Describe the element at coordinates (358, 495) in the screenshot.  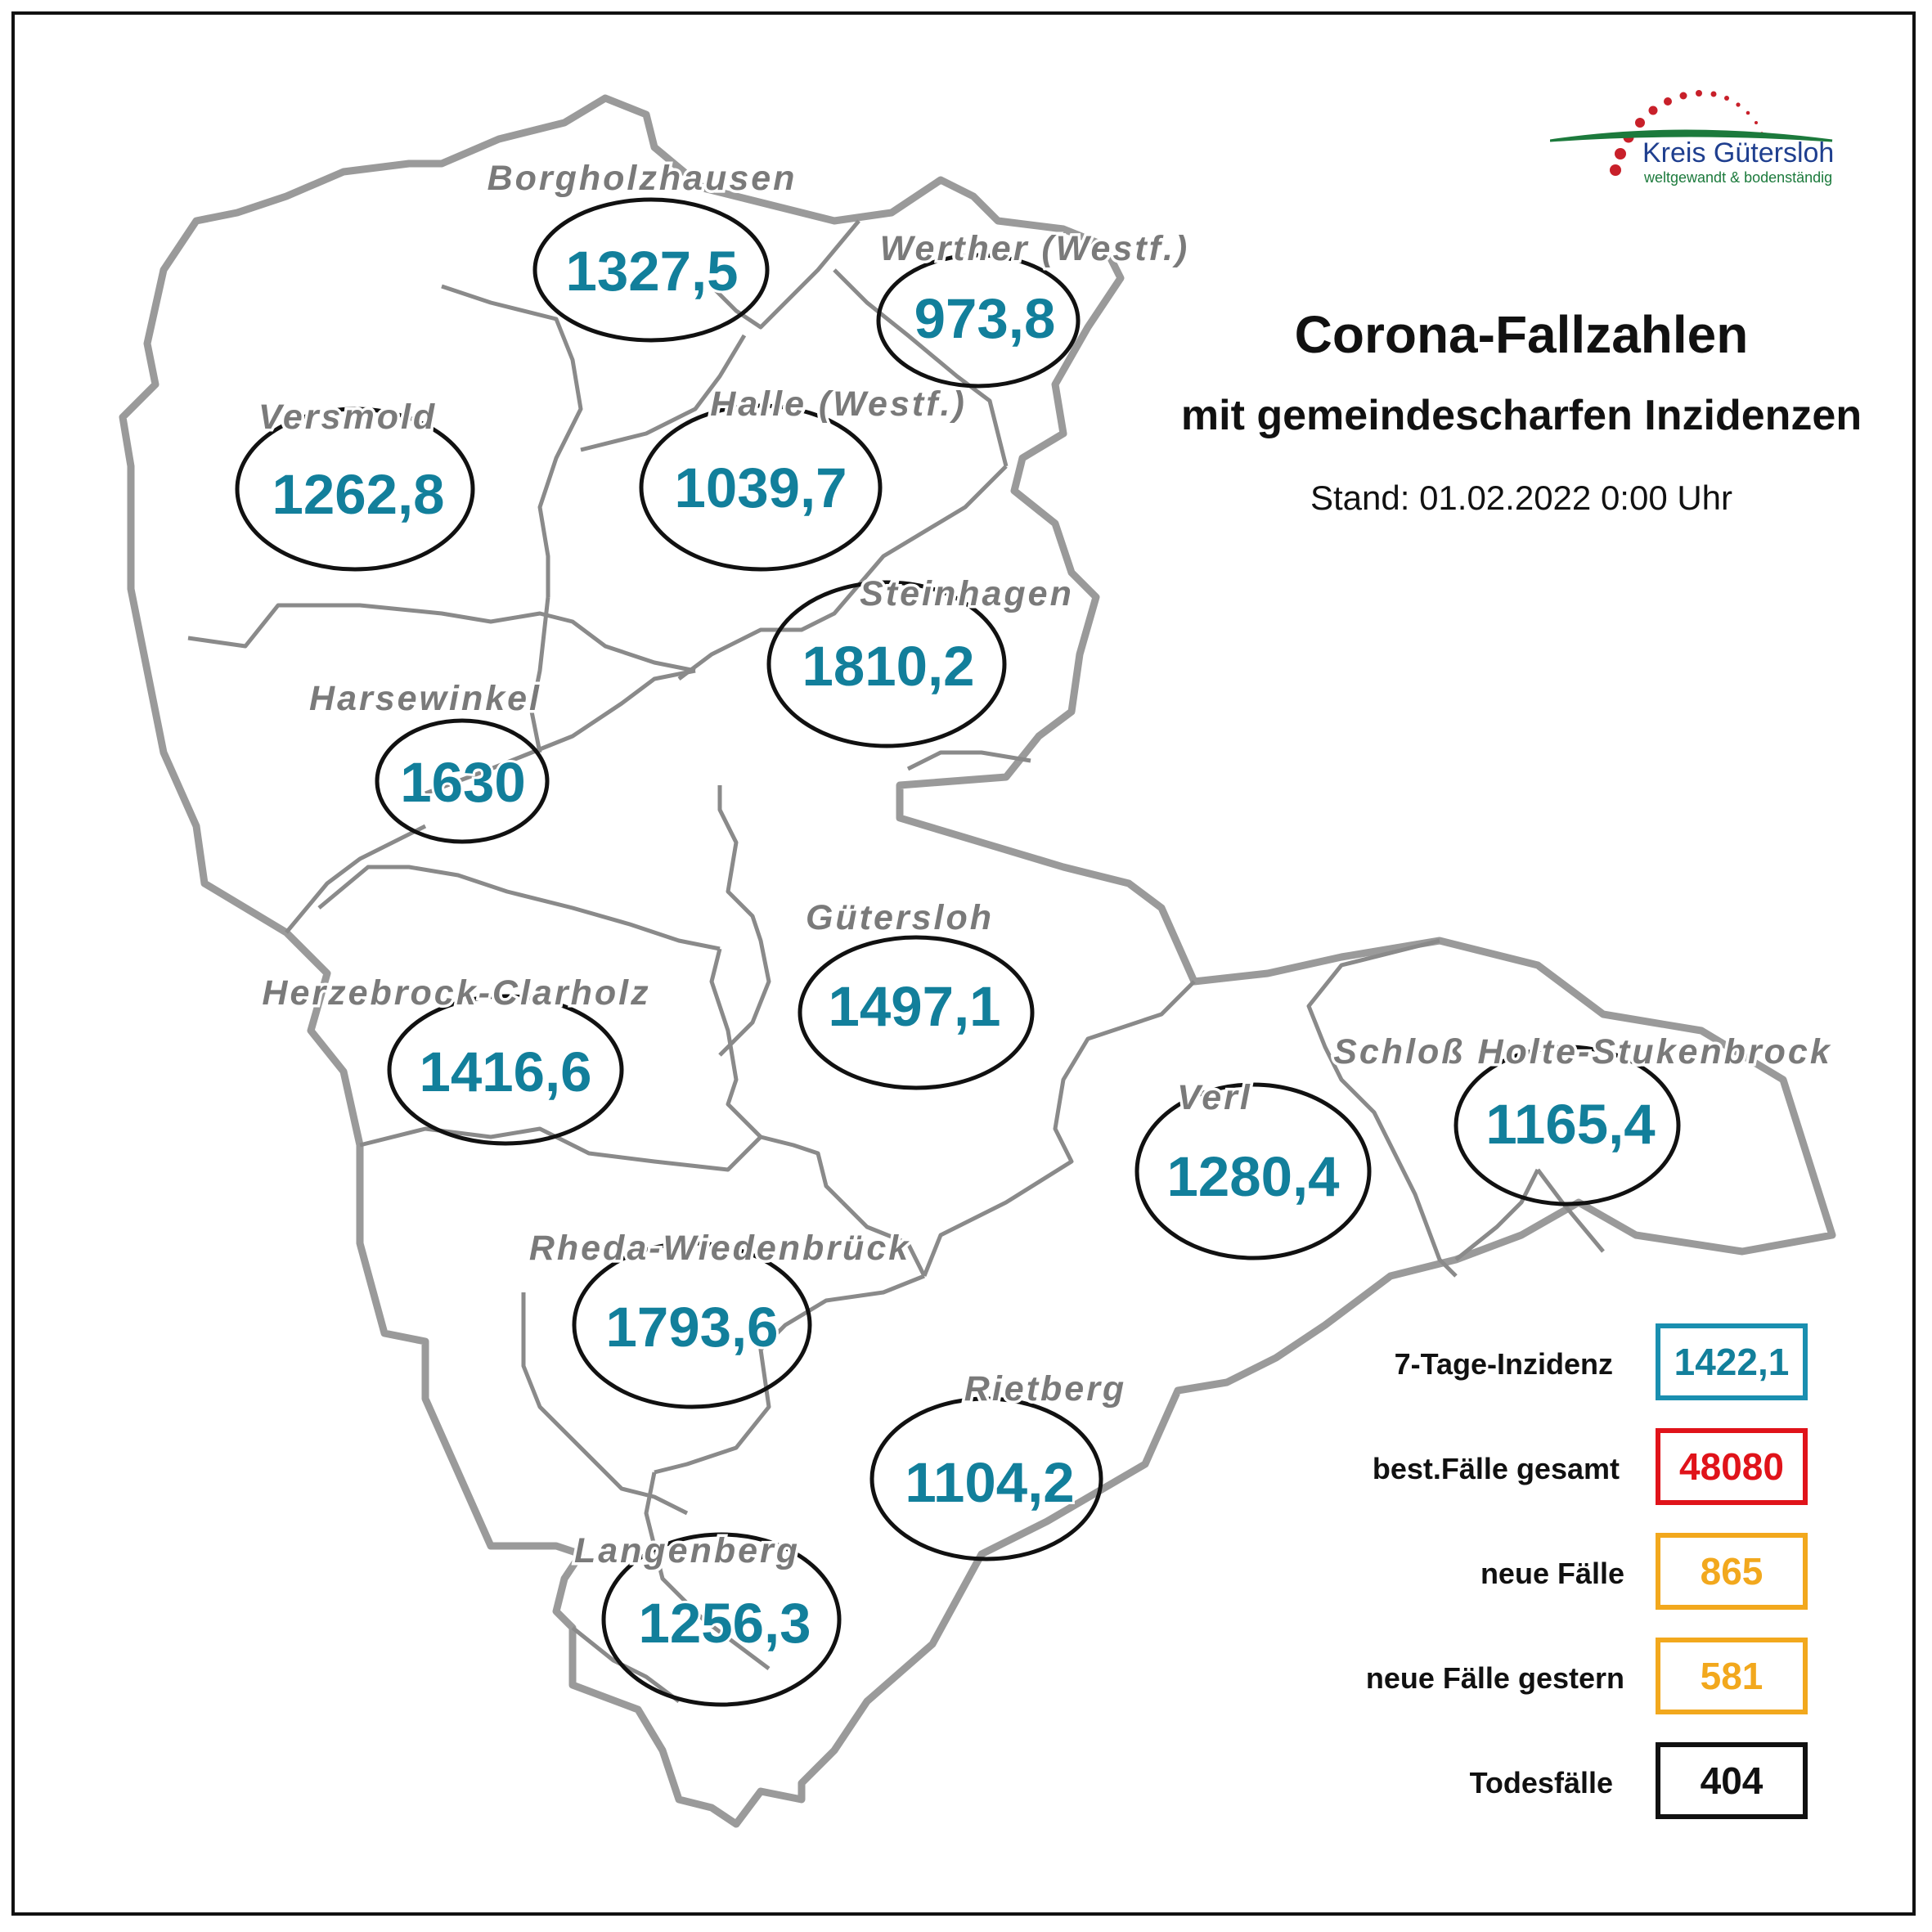
I see `value-versmold: 1262,8` at that location.